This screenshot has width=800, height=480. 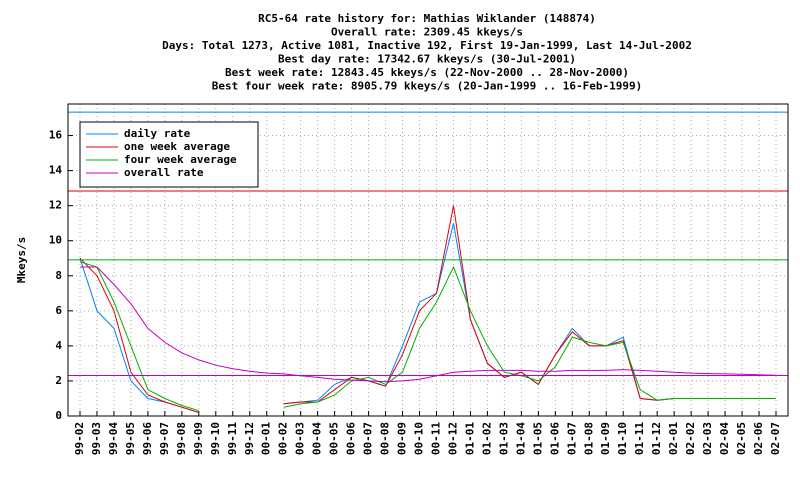 I want to click on x-tick-label: 02-01, so click(x=673, y=438).